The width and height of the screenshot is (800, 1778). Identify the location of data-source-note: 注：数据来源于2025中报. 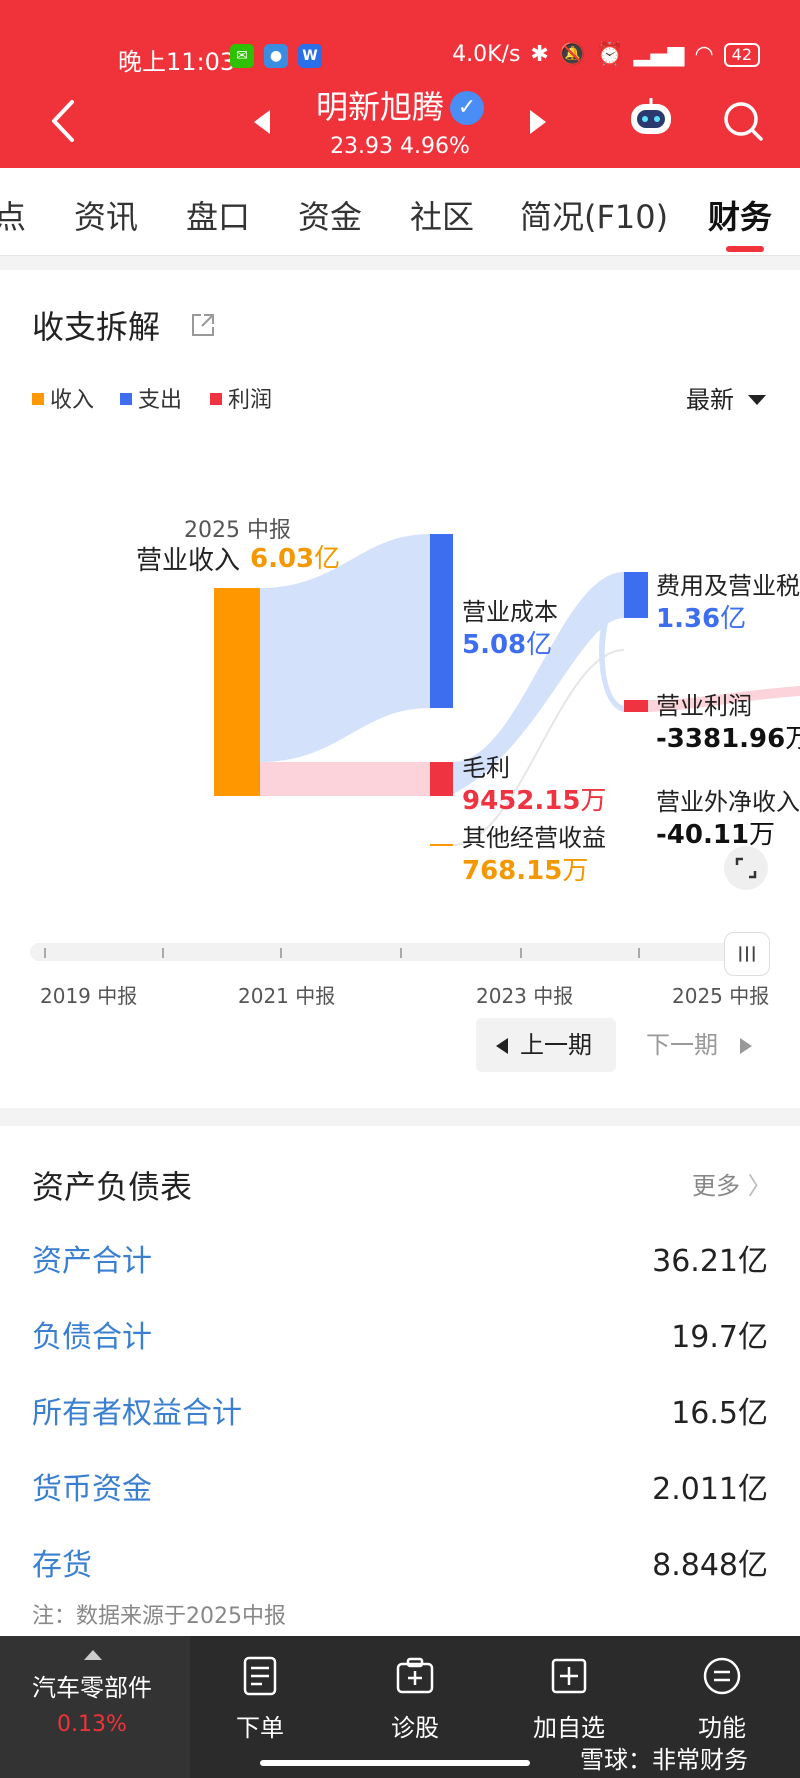
(159, 1616).